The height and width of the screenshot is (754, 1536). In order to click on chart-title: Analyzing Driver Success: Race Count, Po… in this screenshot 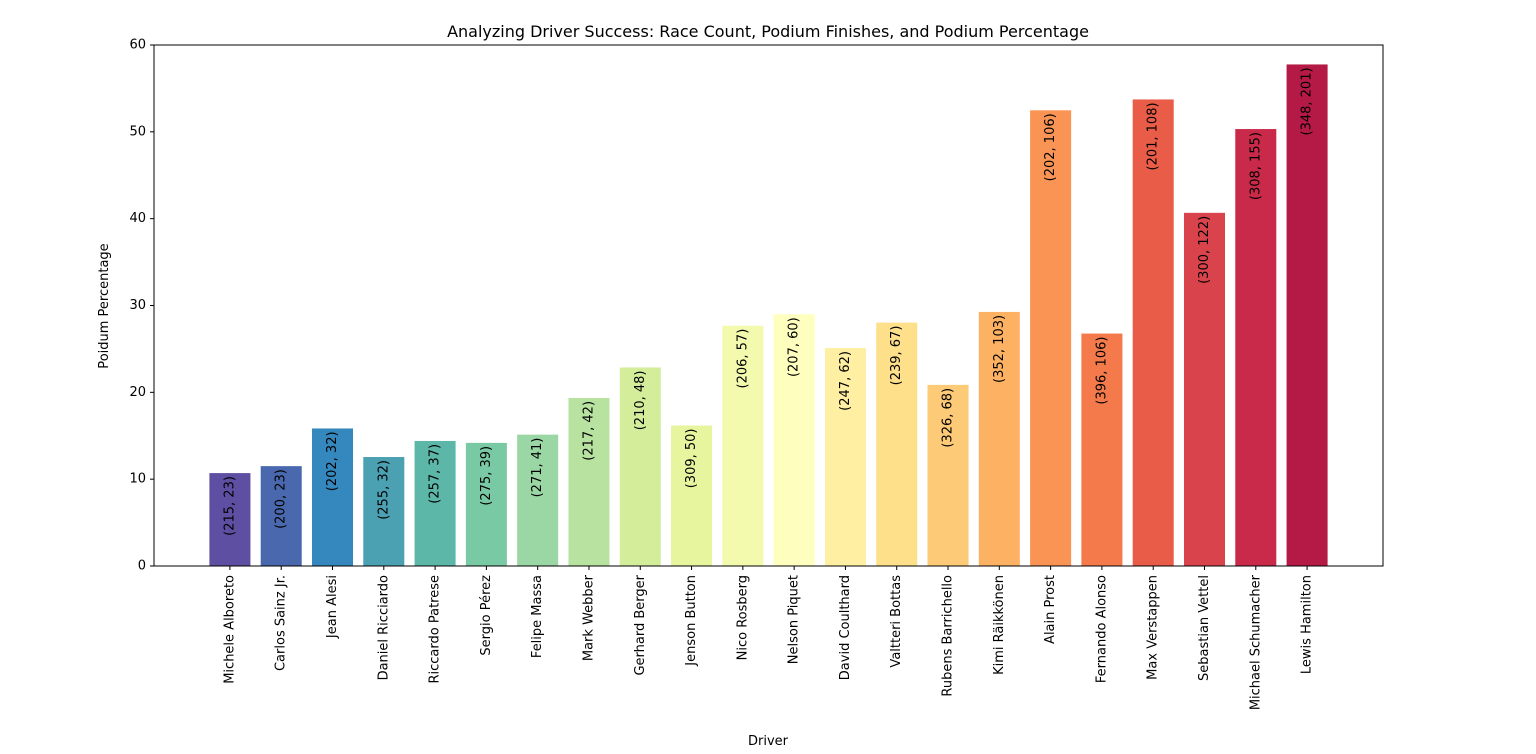, I will do `click(768, 31)`.